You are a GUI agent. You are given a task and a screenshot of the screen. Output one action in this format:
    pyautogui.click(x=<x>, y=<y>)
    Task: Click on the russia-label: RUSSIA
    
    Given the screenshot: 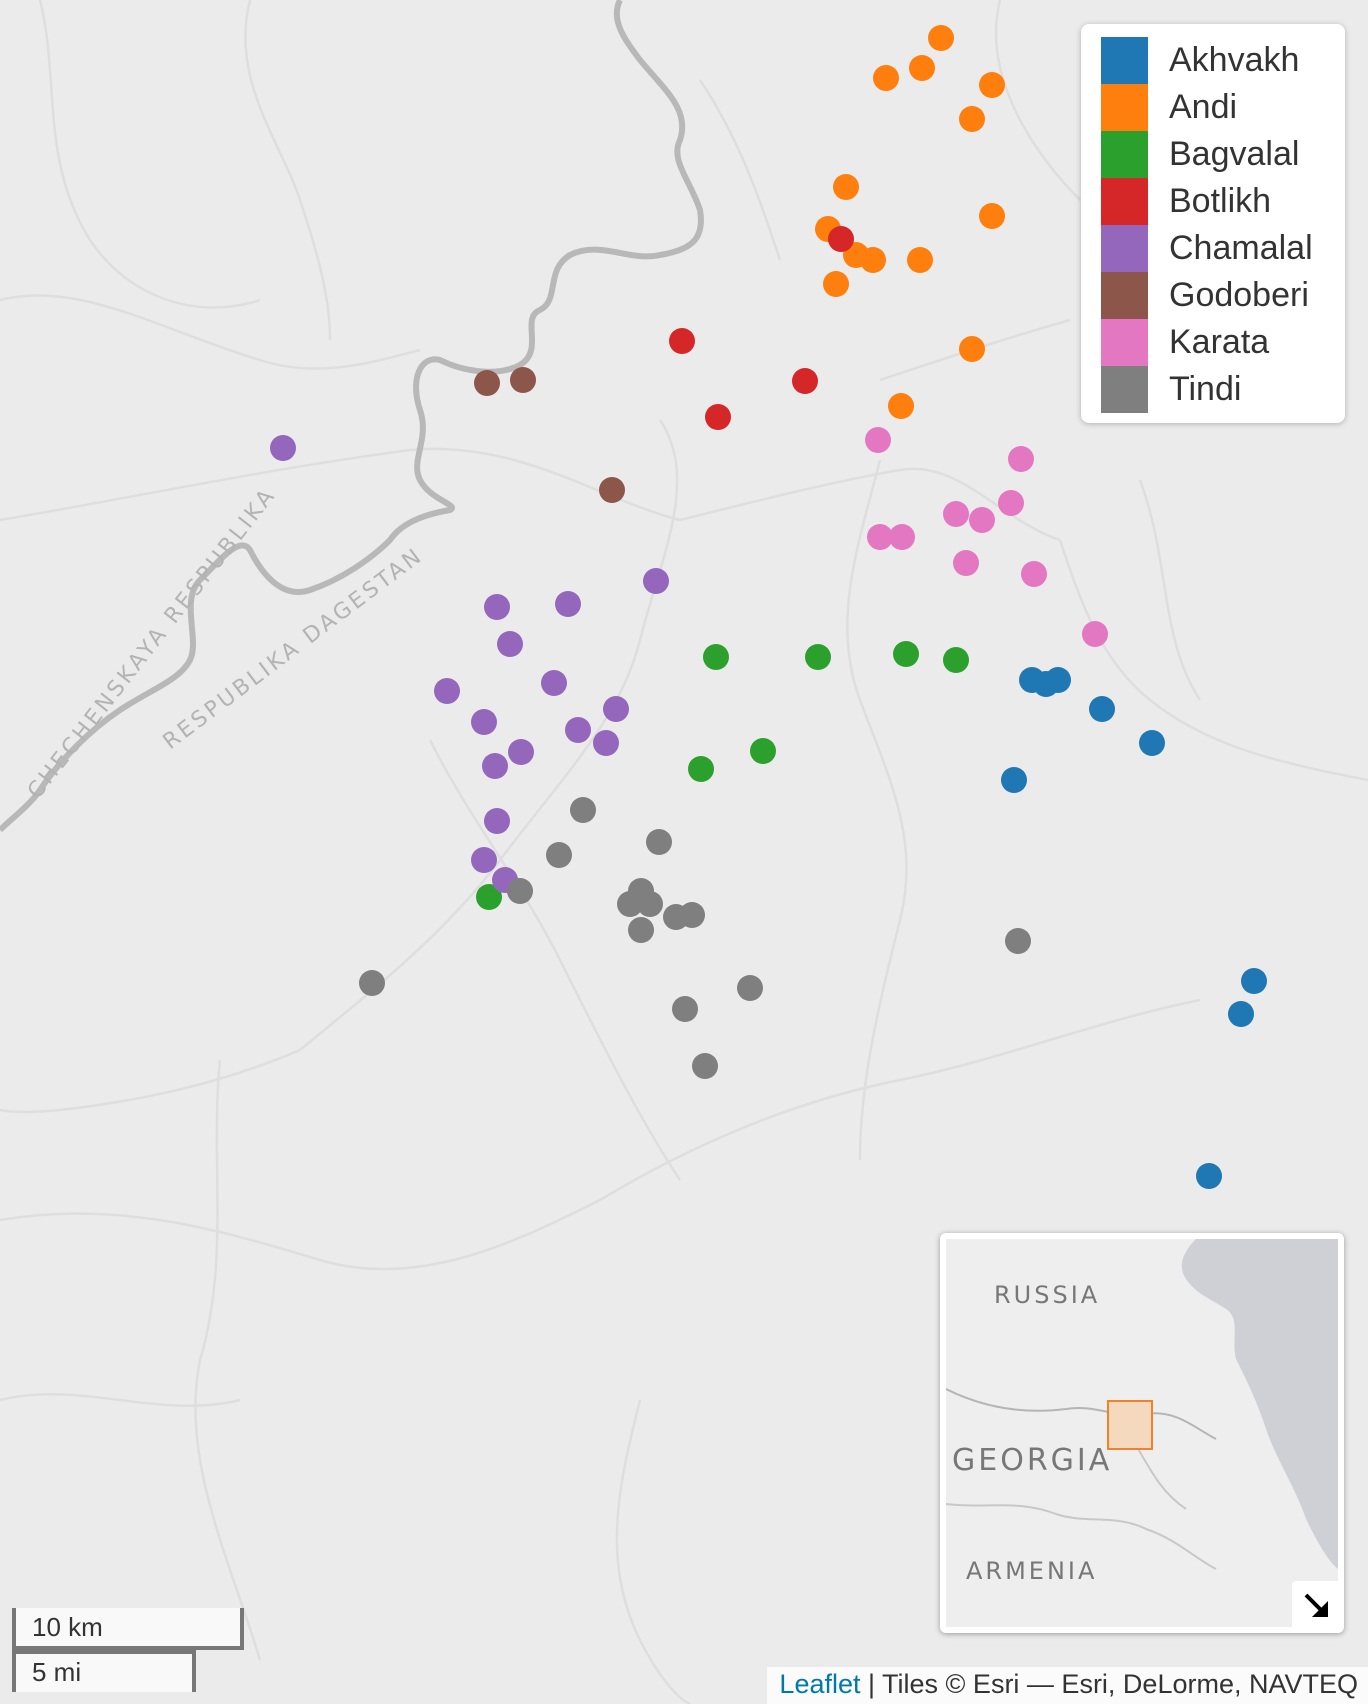 What is the action you would take?
    pyautogui.click(x=1047, y=1295)
    